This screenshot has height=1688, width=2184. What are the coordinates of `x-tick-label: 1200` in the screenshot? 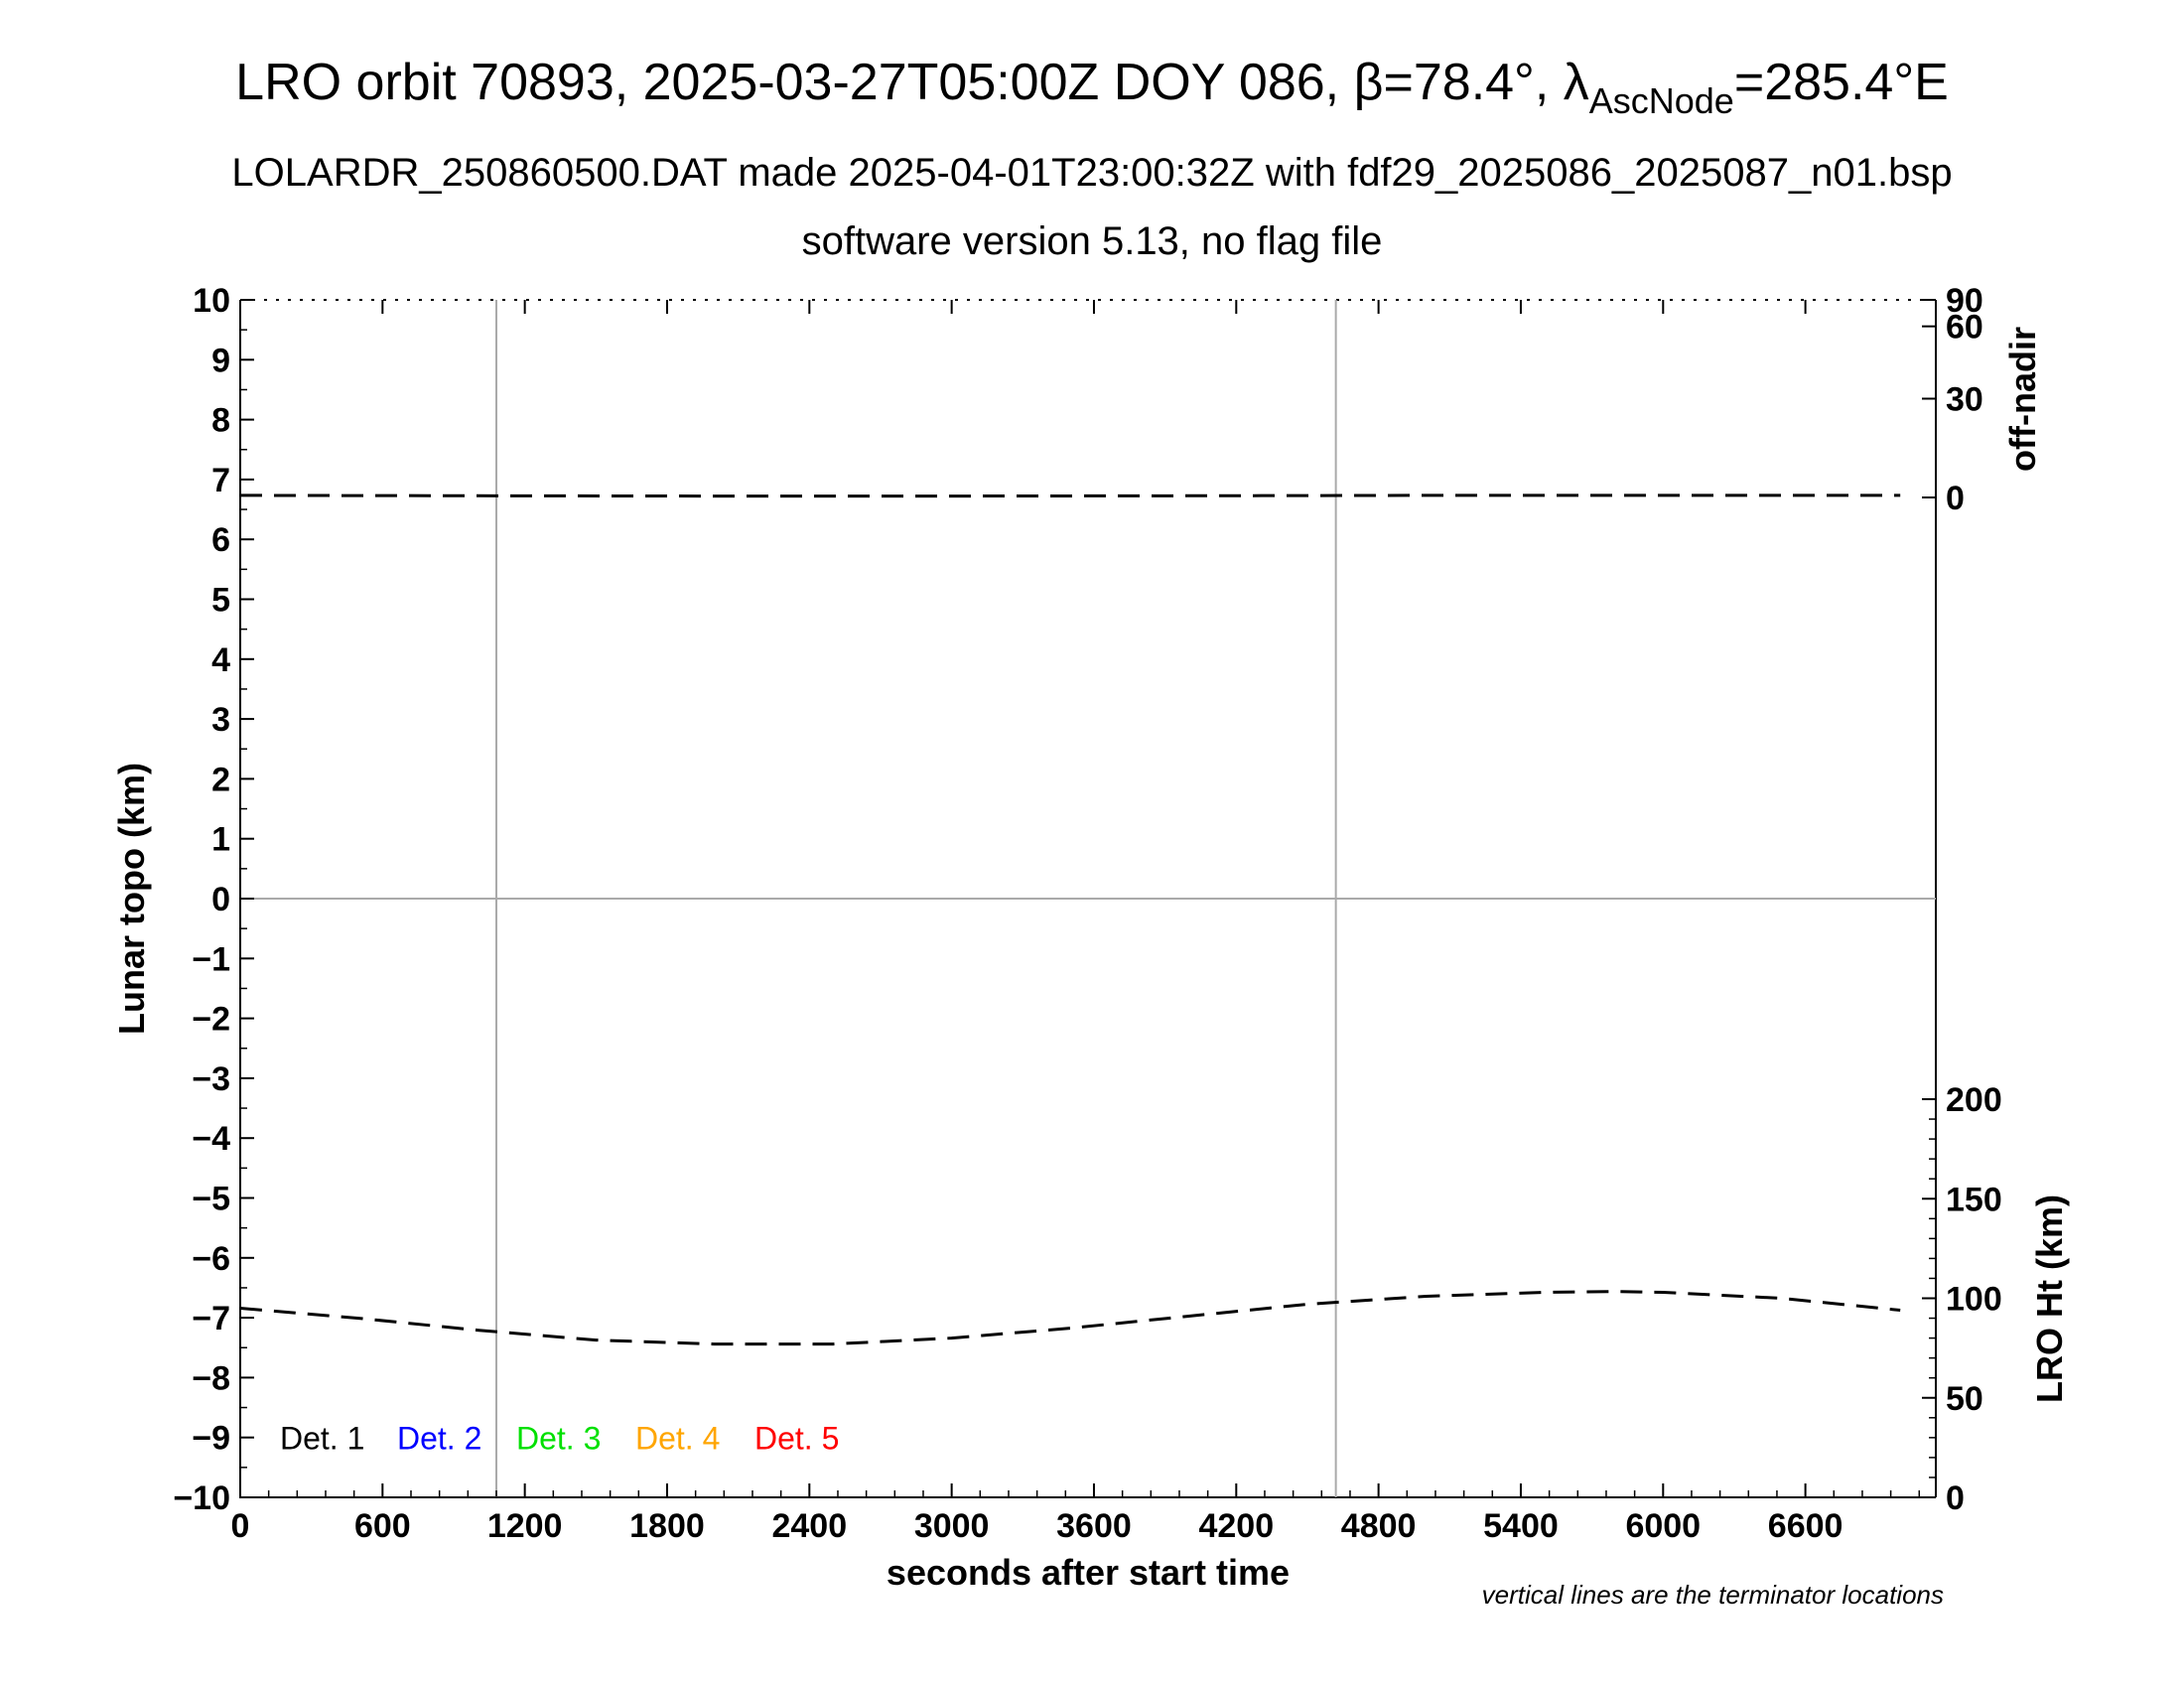 It's located at (525, 1526).